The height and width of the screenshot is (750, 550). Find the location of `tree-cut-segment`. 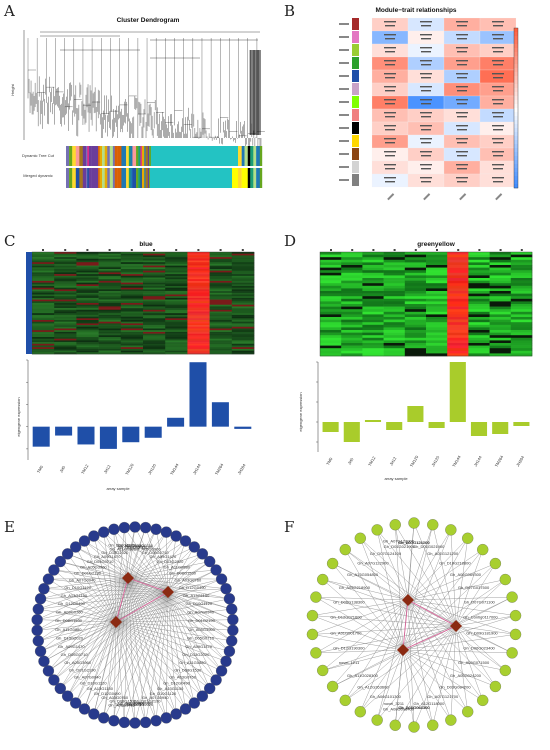

tree-cut-segment is located at coordinates (145, 156).